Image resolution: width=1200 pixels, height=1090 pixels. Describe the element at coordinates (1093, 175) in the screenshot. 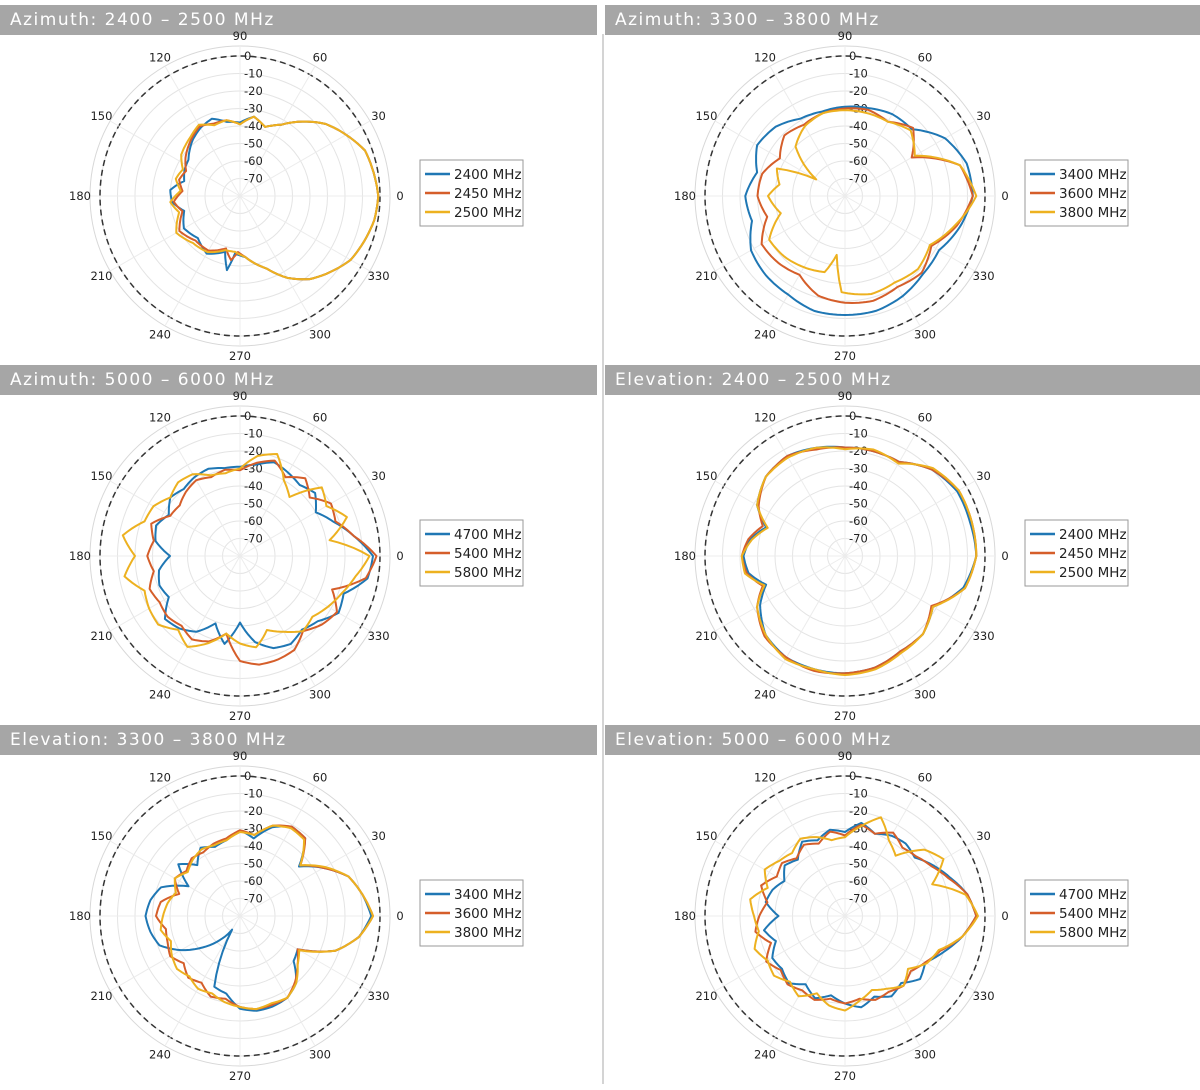

I see `legend-label: 3400 MHz` at that location.